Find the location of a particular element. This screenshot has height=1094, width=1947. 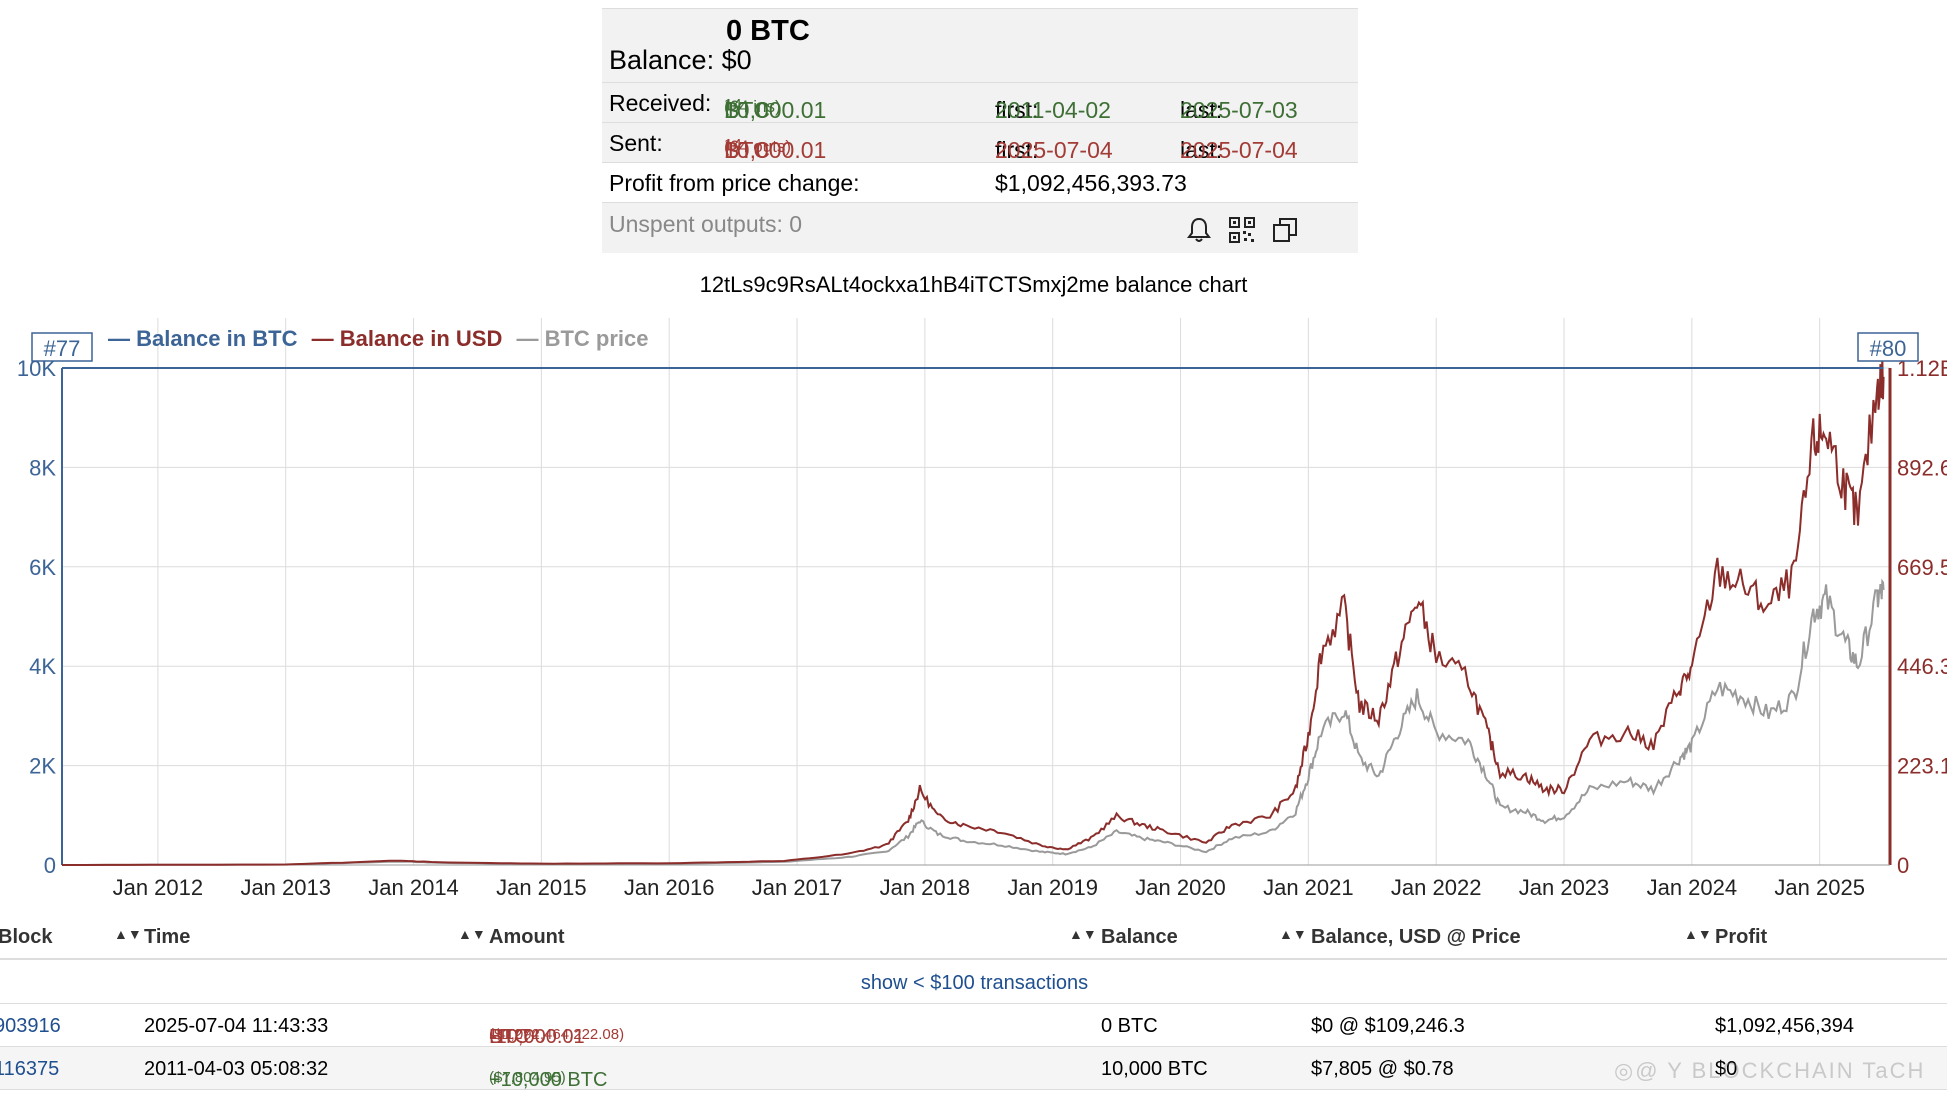

col-balance: Balance is located at coordinates (1139, 937).